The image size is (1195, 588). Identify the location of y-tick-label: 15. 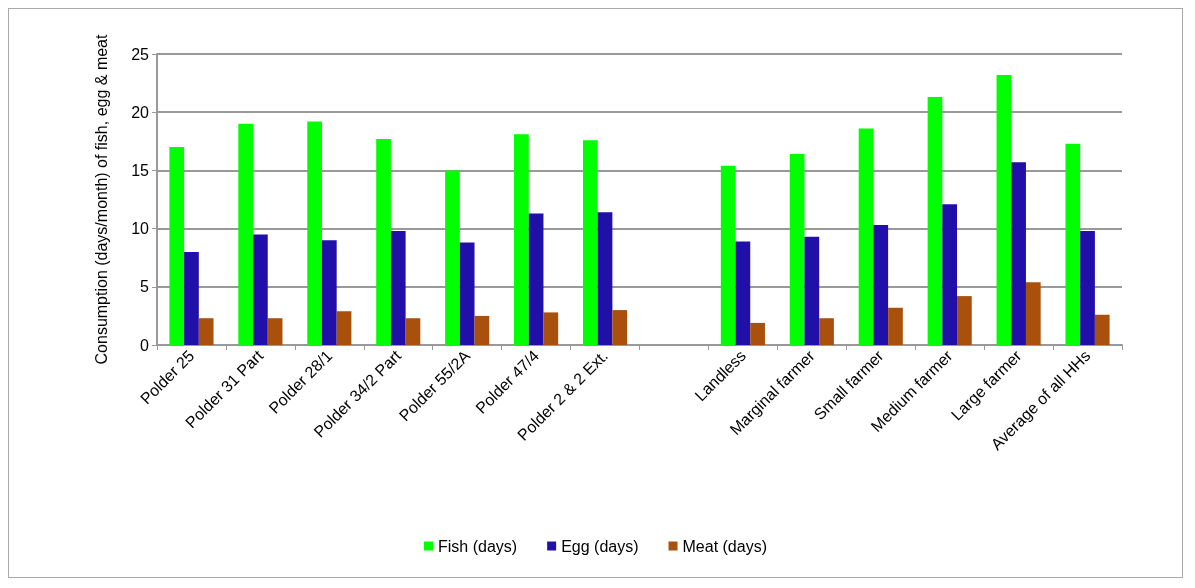
(140, 170).